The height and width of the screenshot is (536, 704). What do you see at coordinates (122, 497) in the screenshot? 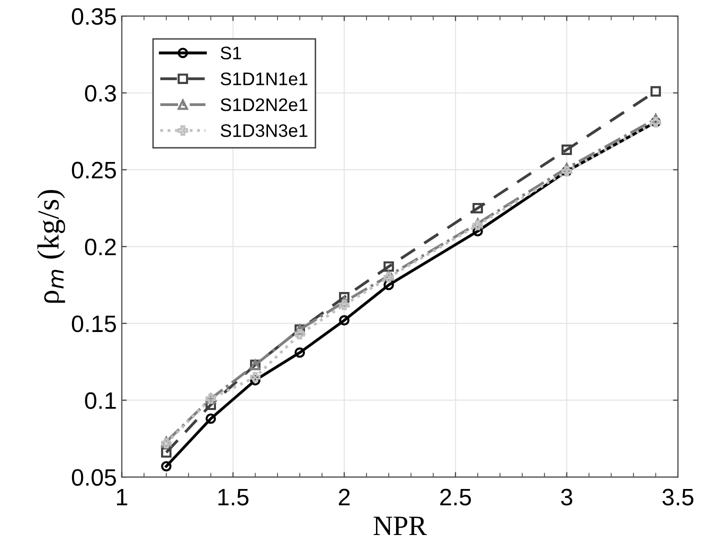
I see `x-tick-label: 1` at bounding box center [122, 497].